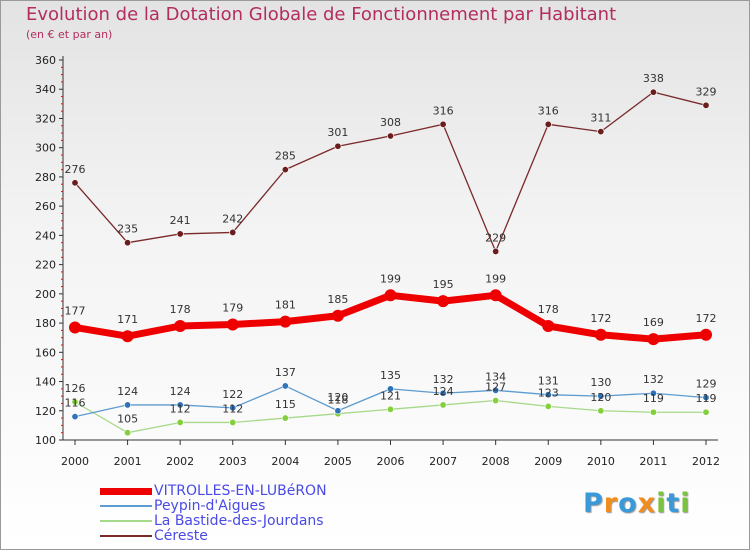 This screenshot has height=550, width=750. Describe the element at coordinates (600, 382) in the screenshot. I see `data-label: 130` at that location.